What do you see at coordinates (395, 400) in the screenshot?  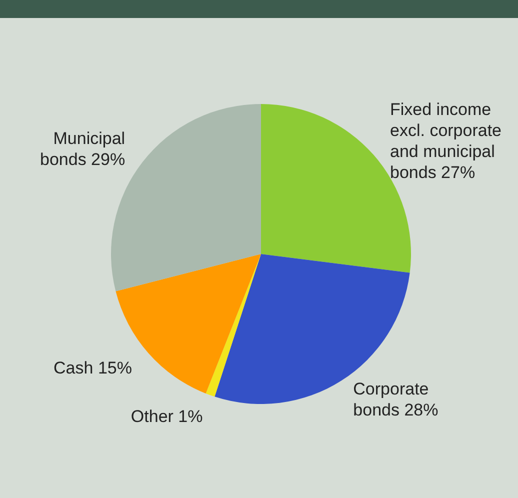 I see `slice-label: Corporate bonds 28%` at bounding box center [395, 400].